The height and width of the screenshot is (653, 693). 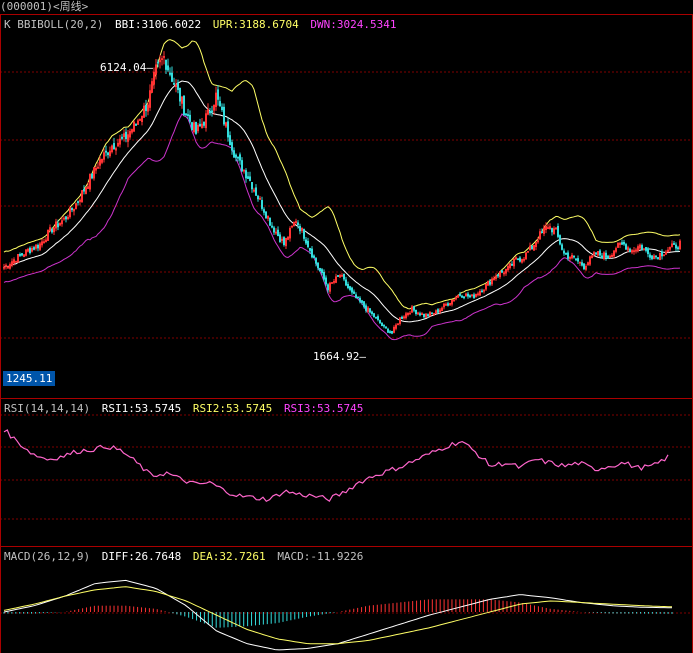 I want to click on macd-panel, so click(x=338, y=615).